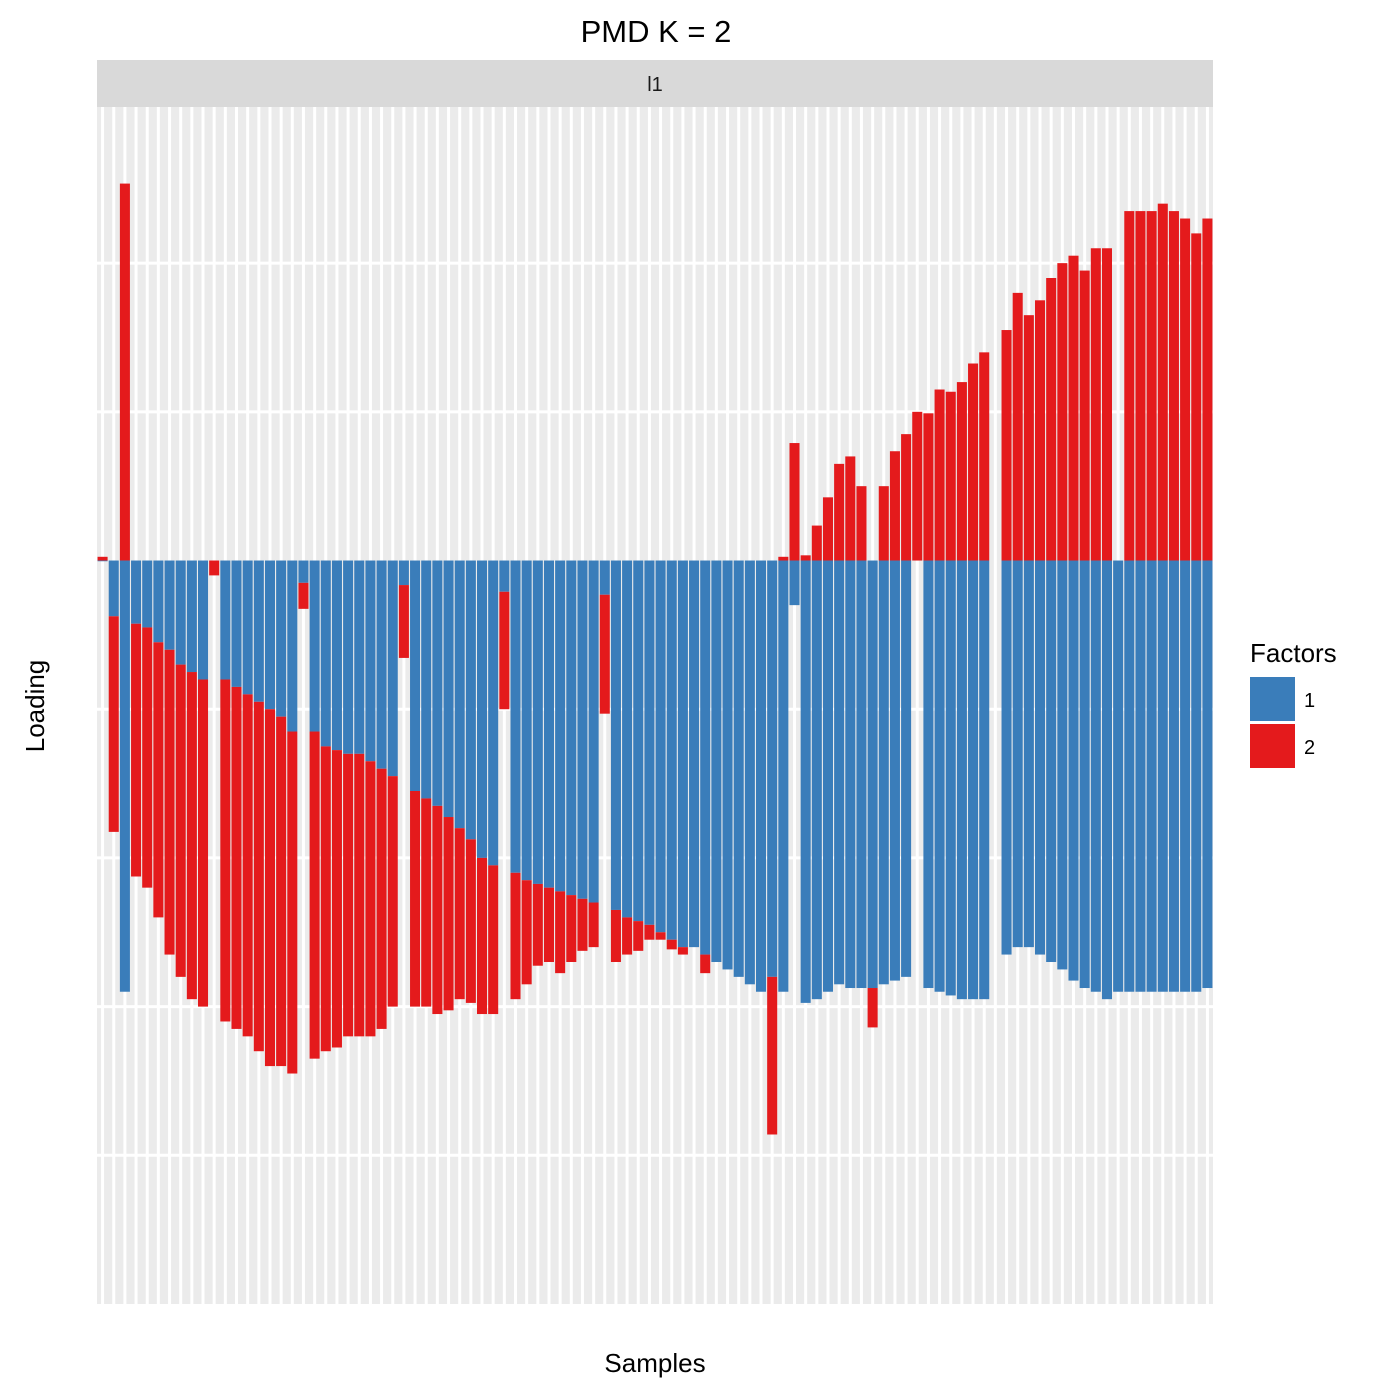 This screenshot has height=1400, width=1400. Describe the element at coordinates (655, 83) in the screenshot. I see `facet-strip` at that location.